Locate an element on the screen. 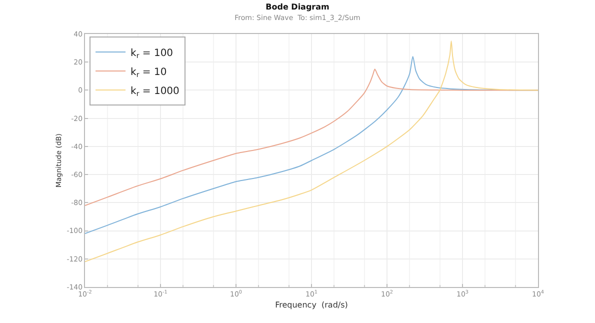 The width and height of the screenshot is (595, 323). legend-label: k$_{r}$ = 1000 is located at coordinates (155, 92).